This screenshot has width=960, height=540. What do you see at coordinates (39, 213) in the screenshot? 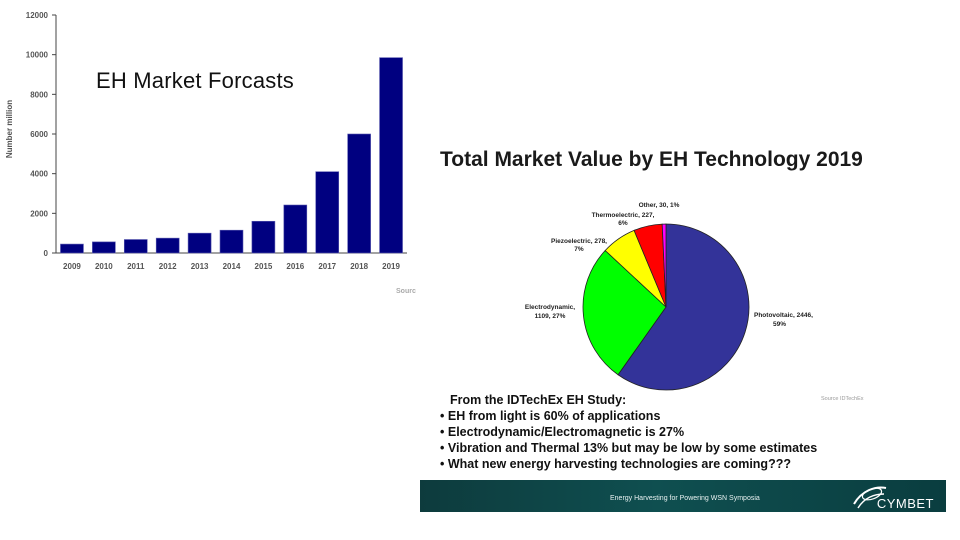
I see `y-tick-label: 2000` at bounding box center [39, 213].